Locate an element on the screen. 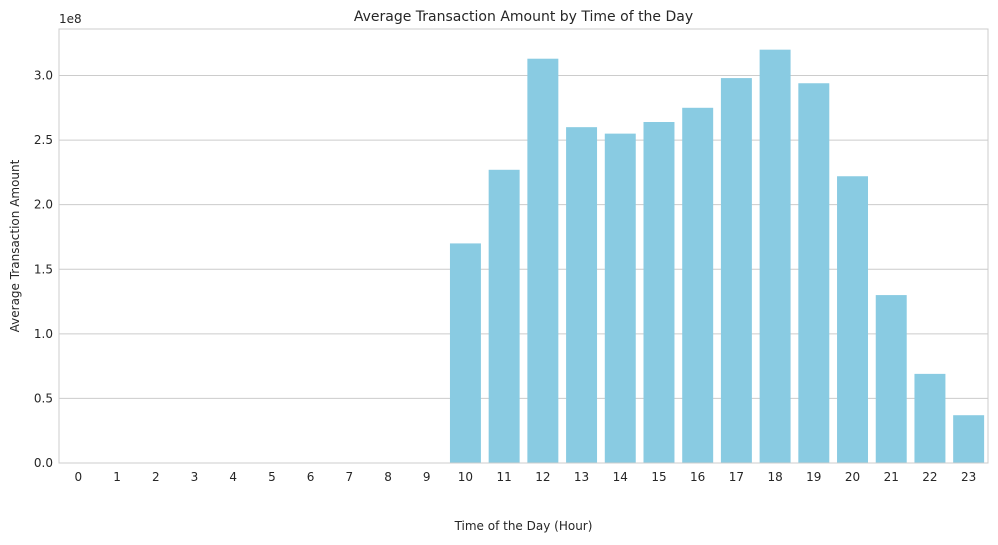 The image size is (998, 545). y-tick-label: 1.5 is located at coordinates (43, 269).